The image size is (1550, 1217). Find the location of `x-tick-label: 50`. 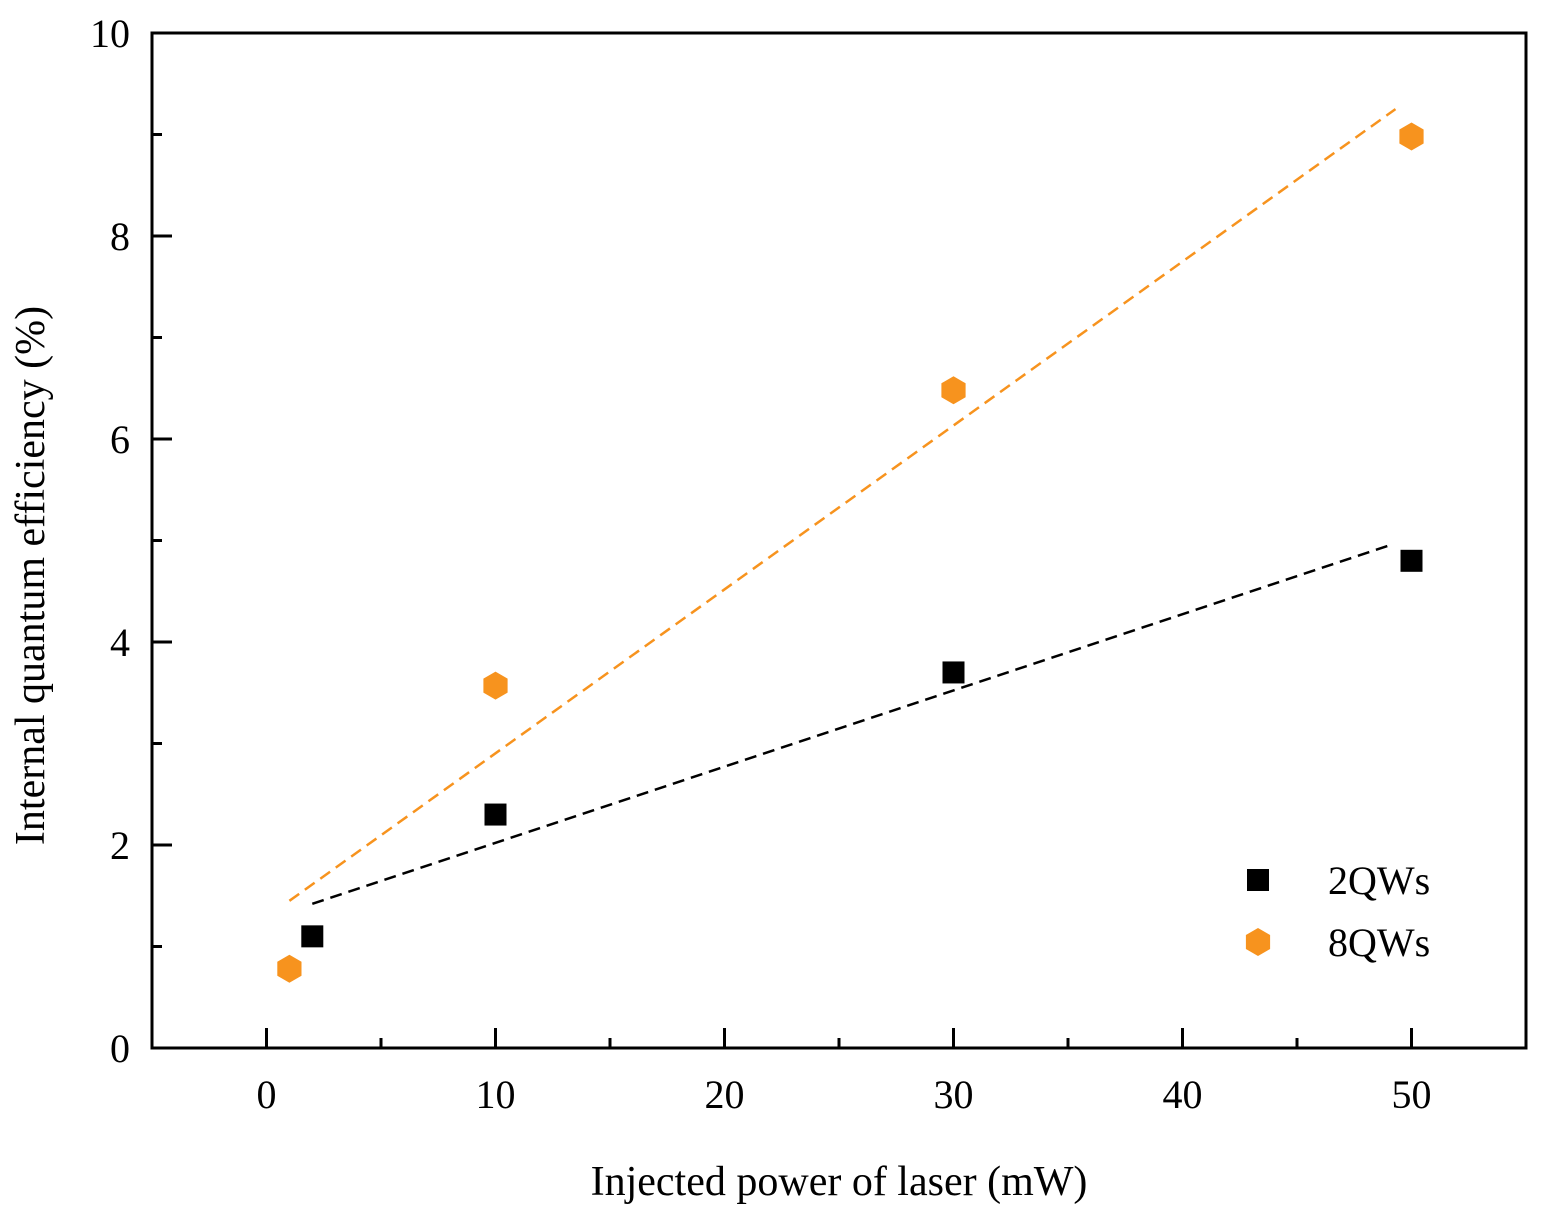

x-tick-label: 50 is located at coordinates (1412, 1094).